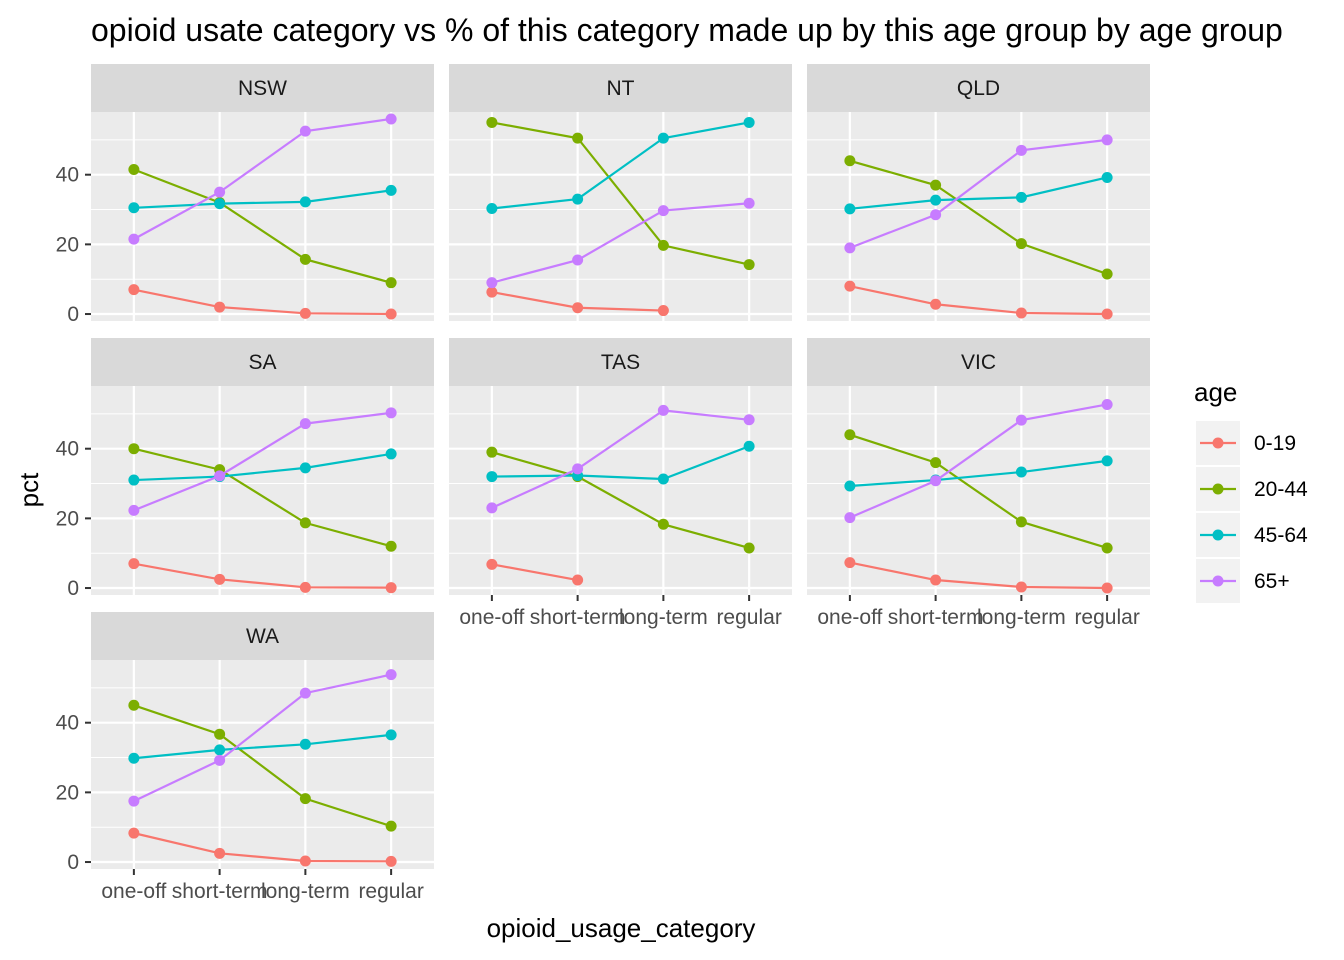 This screenshot has width=1344, height=960. What do you see at coordinates (1272, 581) in the screenshot?
I see `legend-label: 65+` at bounding box center [1272, 581].